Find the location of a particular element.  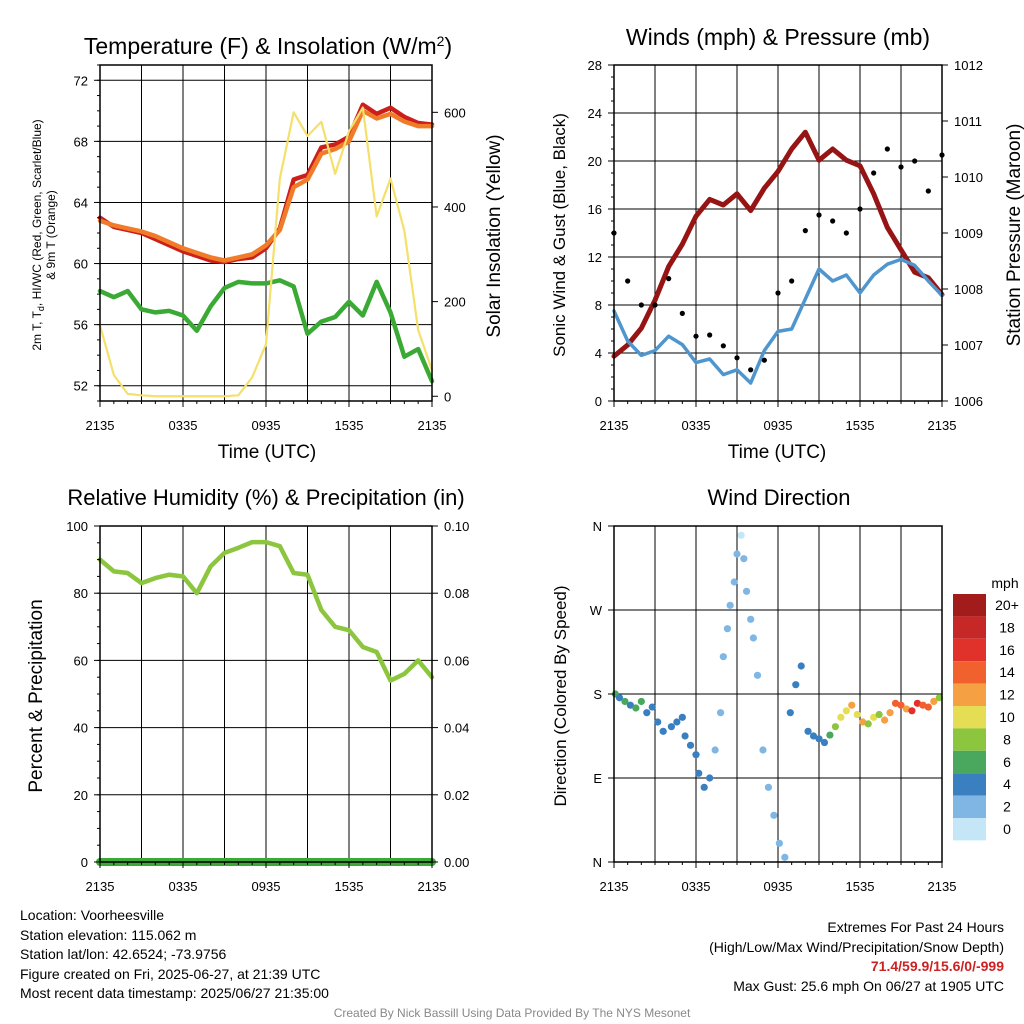

wind-direction-y-tick-label: S is located at coordinates (597, 694).